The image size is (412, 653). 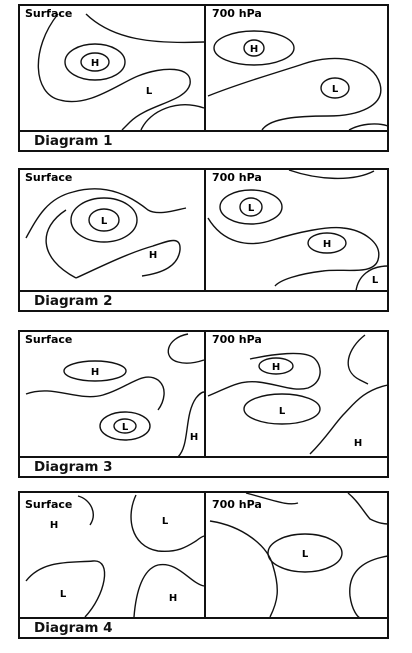 What do you see at coordinates (203, 142) in the screenshot?
I see `diagram-1-caption: Diagram 1` at bounding box center [203, 142].